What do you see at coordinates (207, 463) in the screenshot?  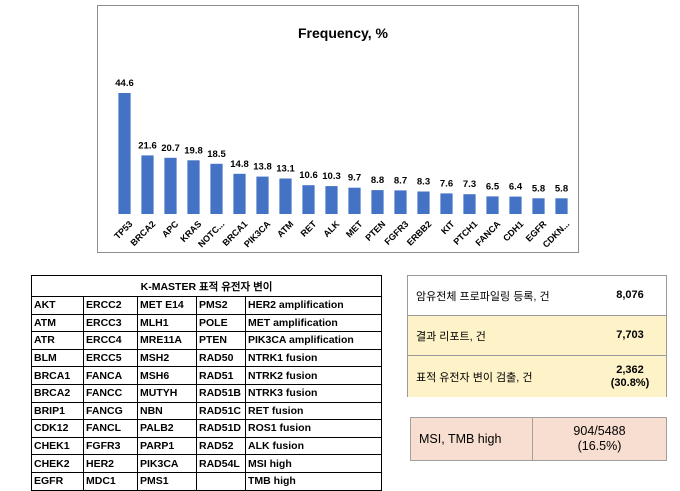 I see `gene-table-row: CHEK2 HER2 PIK3CA RAD54L MSI high` at bounding box center [207, 463].